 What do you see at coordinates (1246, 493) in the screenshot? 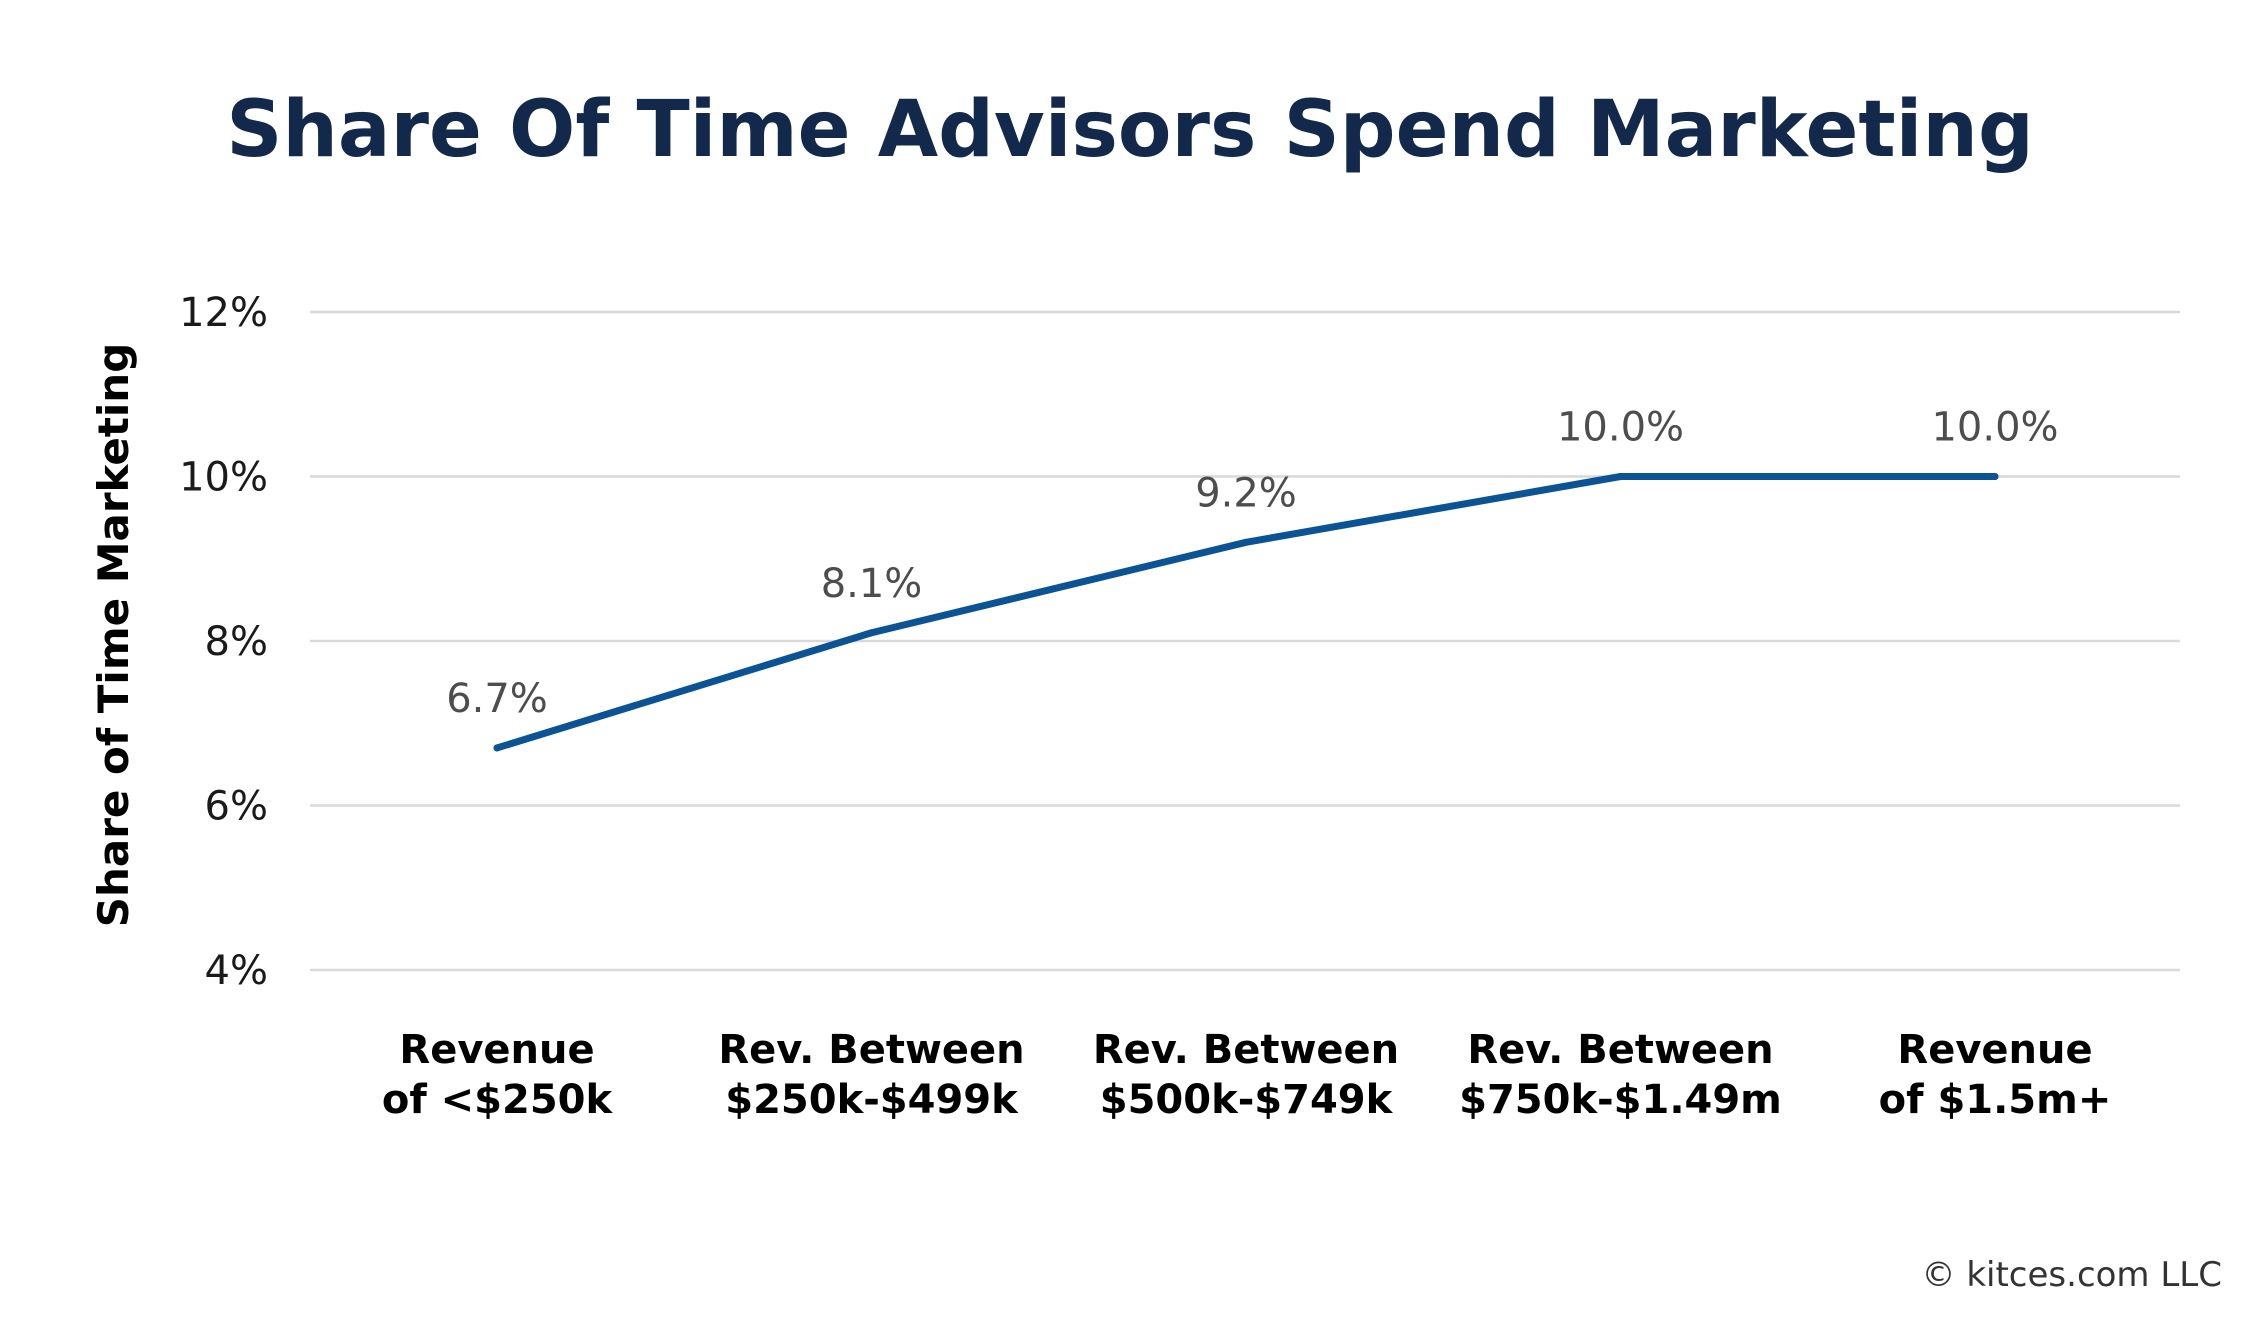
I see `data-label: 9.2%` at bounding box center [1246, 493].